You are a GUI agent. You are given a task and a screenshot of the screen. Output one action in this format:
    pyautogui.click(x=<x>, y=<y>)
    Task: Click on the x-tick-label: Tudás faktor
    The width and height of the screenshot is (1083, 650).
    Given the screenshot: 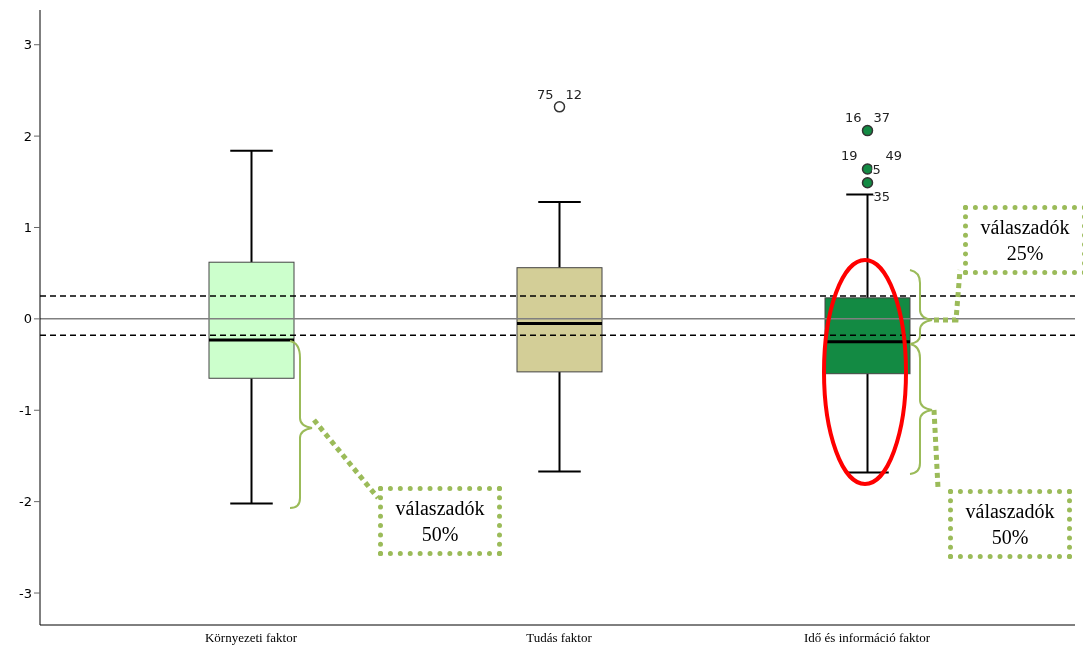 What is the action you would take?
    pyautogui.click(x=559, y=638)
    